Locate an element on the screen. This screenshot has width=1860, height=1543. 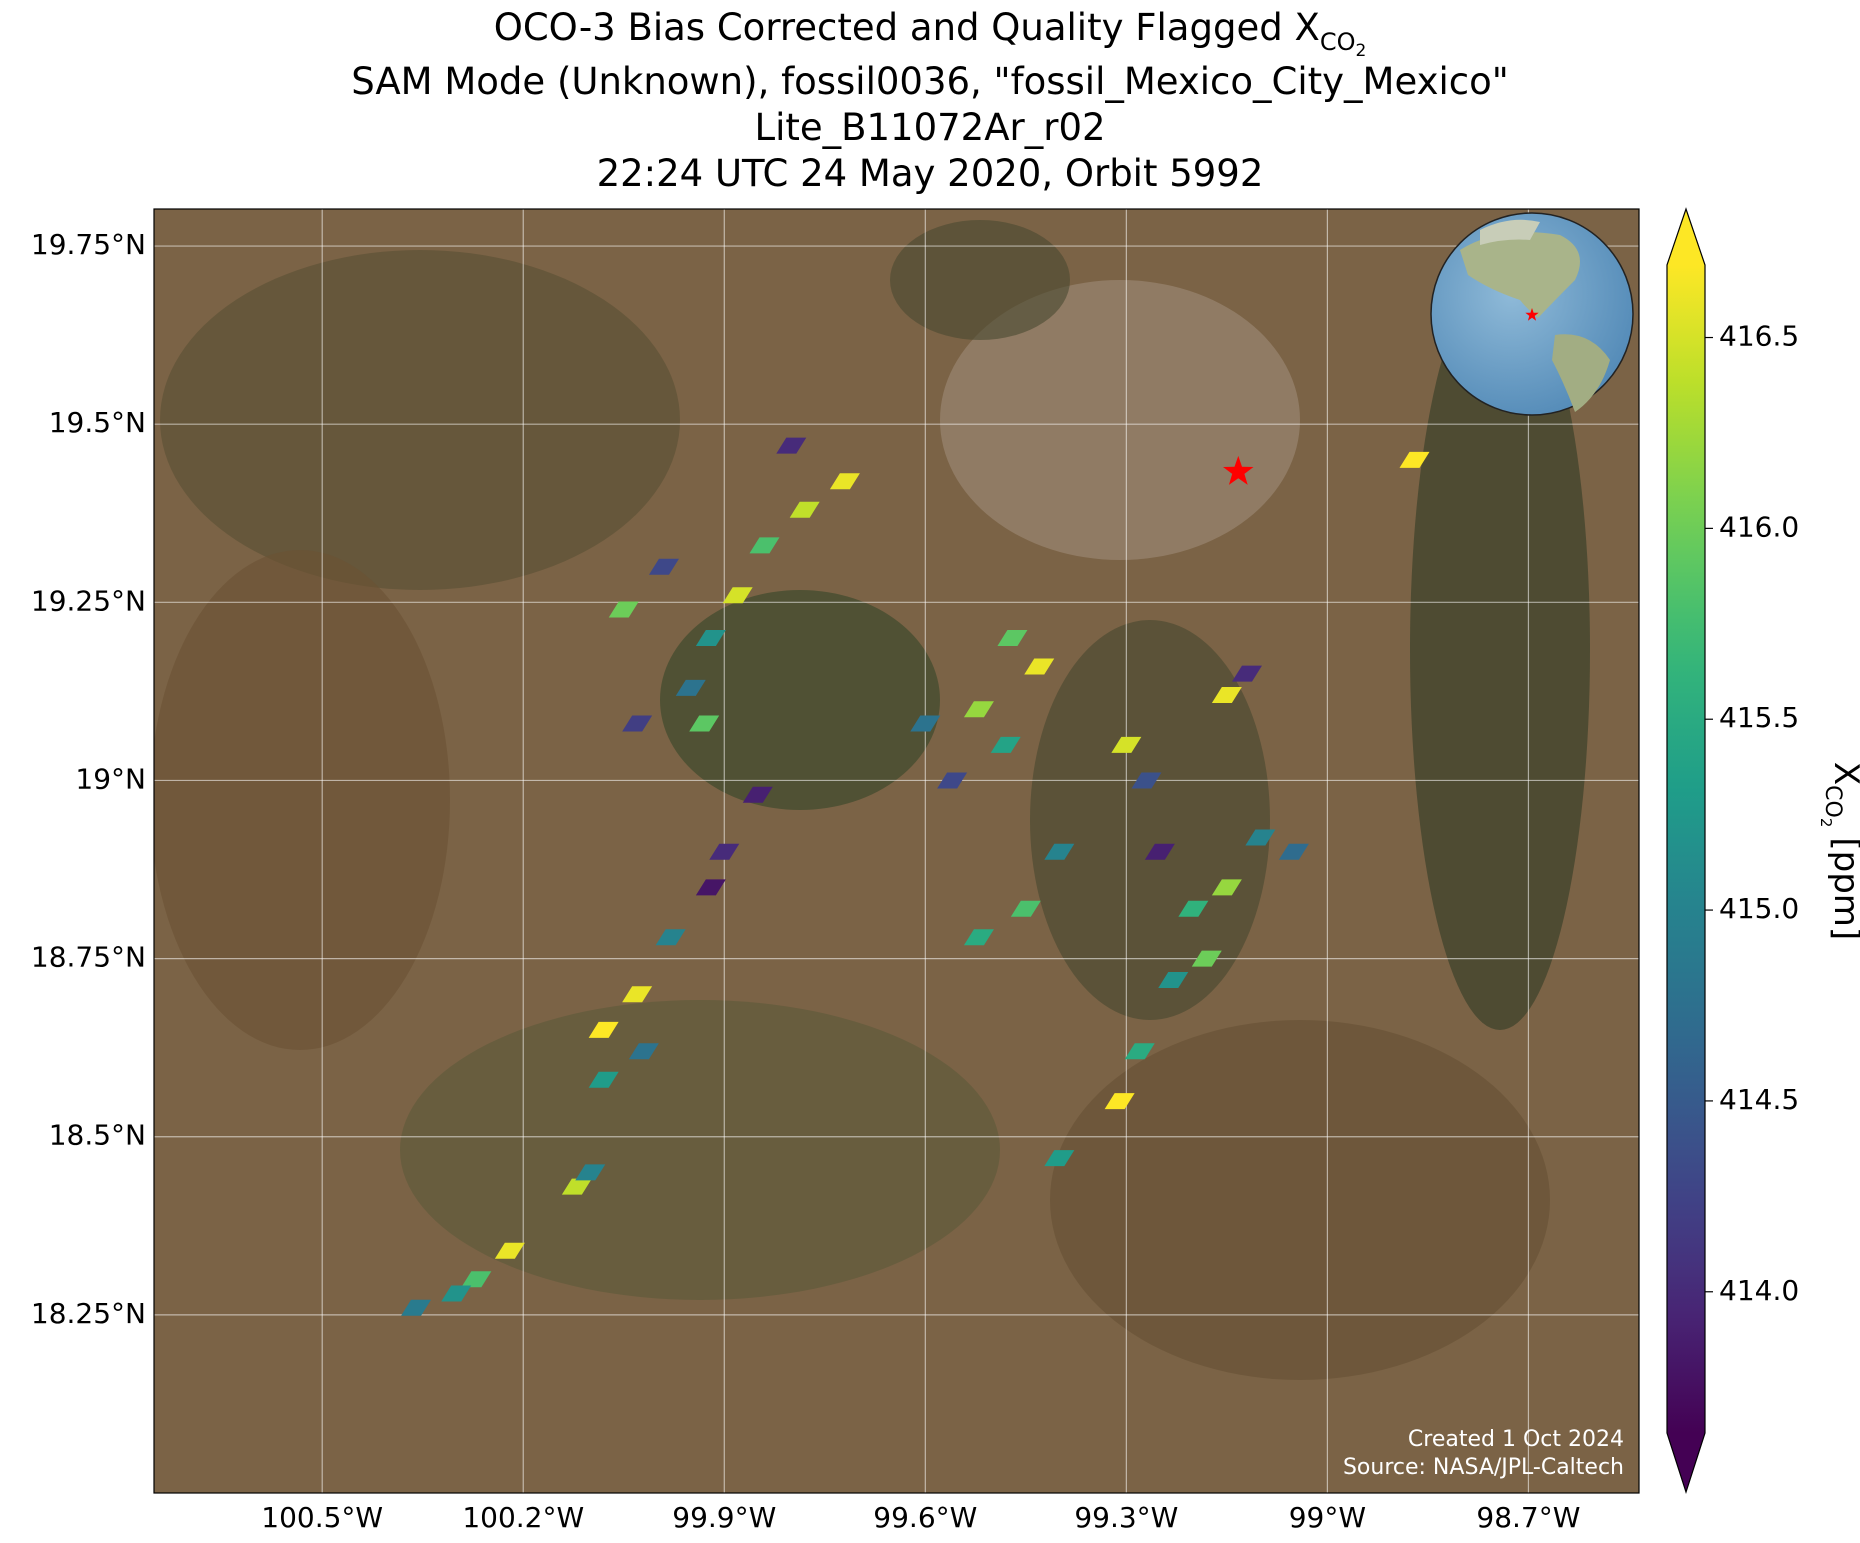
y-tick-label: 18.25°N is located at coordinates (88, 1313).